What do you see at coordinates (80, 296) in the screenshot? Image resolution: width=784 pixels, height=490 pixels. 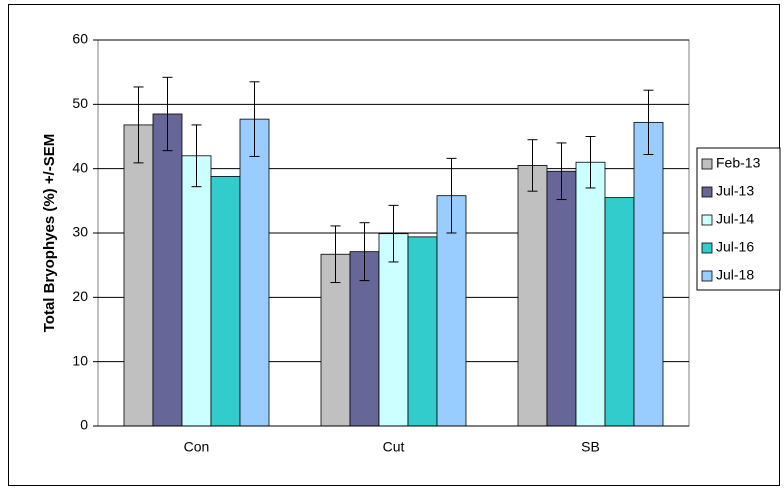 I see `y-tick-label: 20` at bounding box center [80, 296].